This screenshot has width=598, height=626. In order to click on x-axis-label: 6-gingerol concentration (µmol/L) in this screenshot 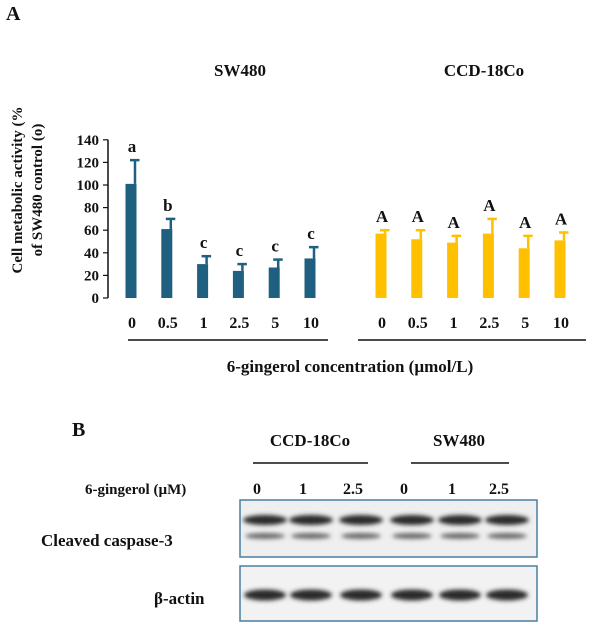, I will do `click(350, 366)`.